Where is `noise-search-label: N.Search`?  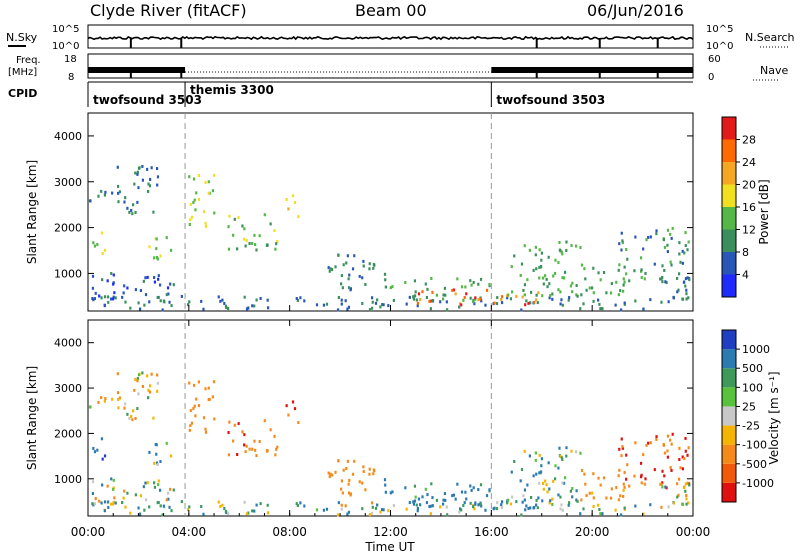 noise-search-label: N.Search is located at coordinates (770, 37).